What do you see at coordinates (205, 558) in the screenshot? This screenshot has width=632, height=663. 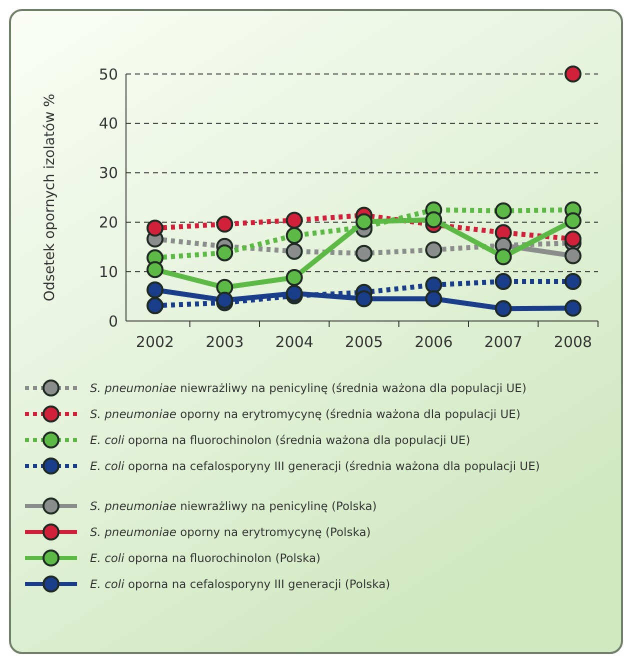 I see `legend-label: E. coli oporna na fluorochinolon (Polska)` at bounding box center [205, 558].